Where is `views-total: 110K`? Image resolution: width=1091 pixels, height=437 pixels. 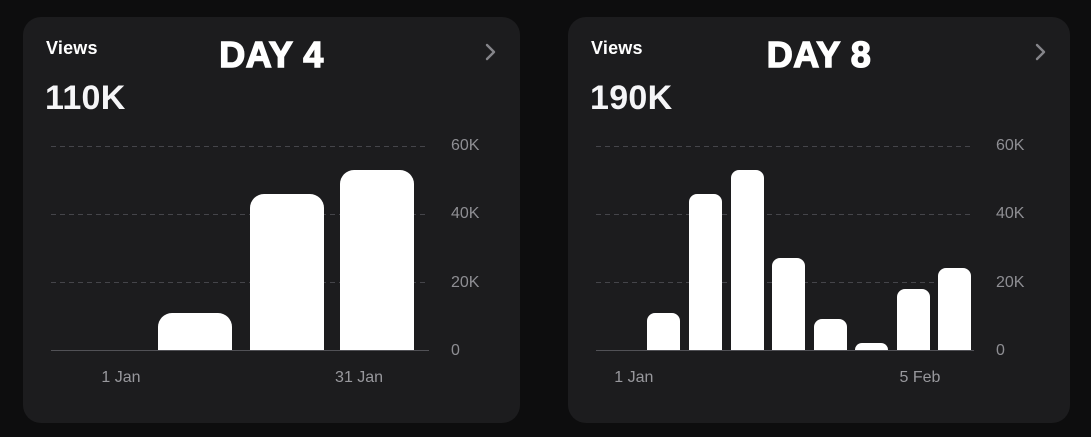
views-total: 110K is located at coordinates (85, 98).